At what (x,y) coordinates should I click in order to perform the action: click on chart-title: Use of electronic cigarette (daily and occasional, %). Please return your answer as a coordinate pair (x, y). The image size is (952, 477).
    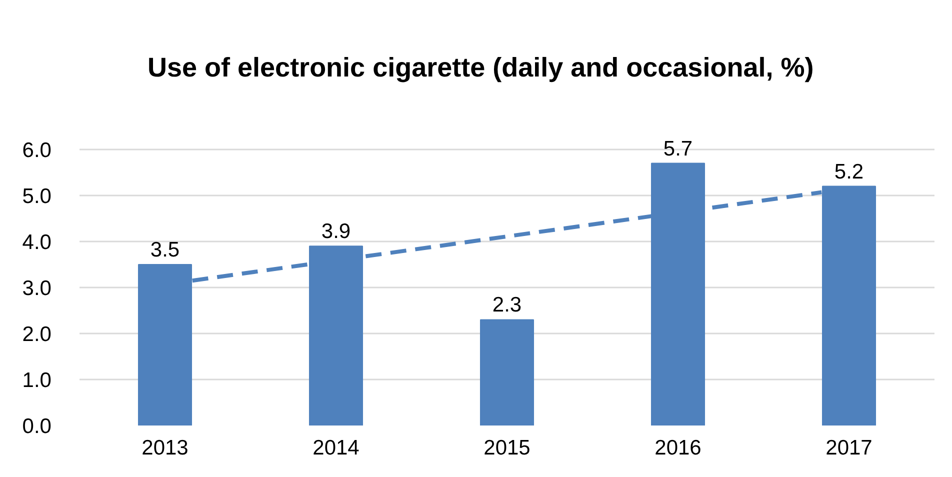
    Looking at the image, I should click on (481, 67).